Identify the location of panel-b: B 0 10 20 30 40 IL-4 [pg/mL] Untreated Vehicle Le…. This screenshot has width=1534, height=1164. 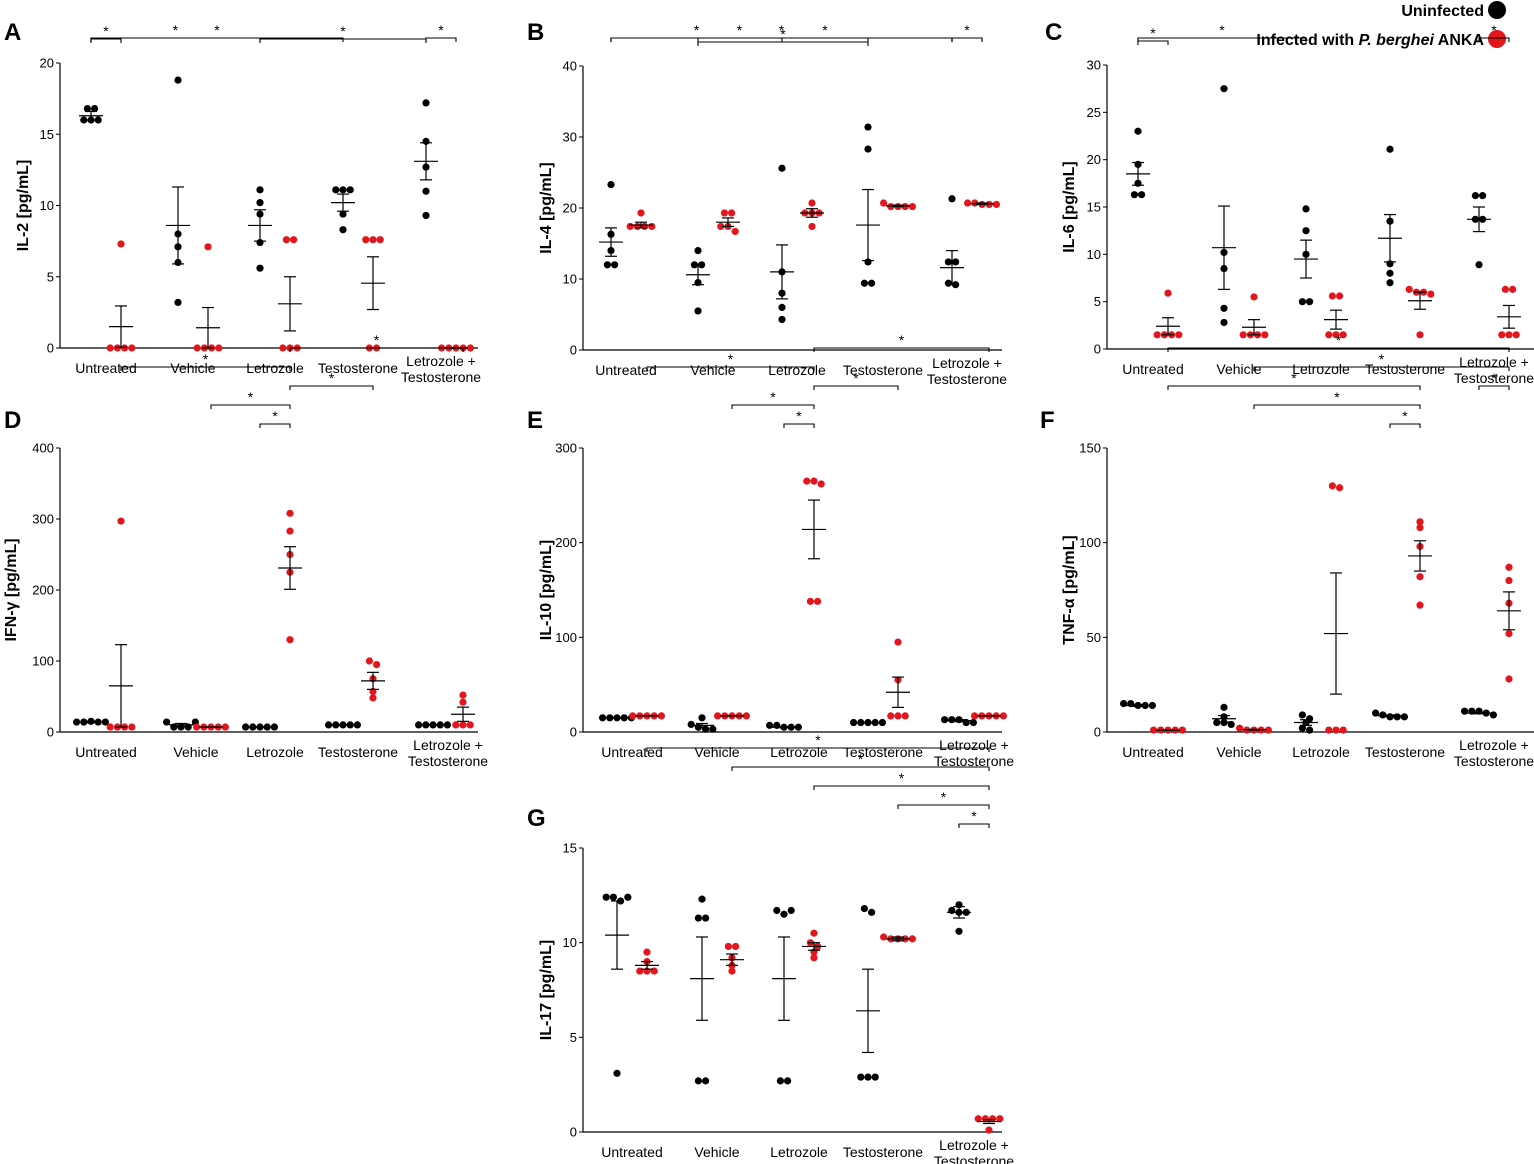
(767, 203).